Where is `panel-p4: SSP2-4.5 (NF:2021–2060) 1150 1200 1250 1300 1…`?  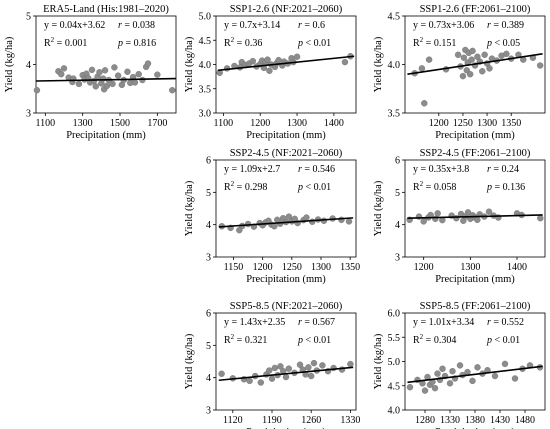
panel-p4: SSP2-4.5 (NF:2021–2060) 1150 1200 1250 1300 1… is located at coordinates (272, 216).